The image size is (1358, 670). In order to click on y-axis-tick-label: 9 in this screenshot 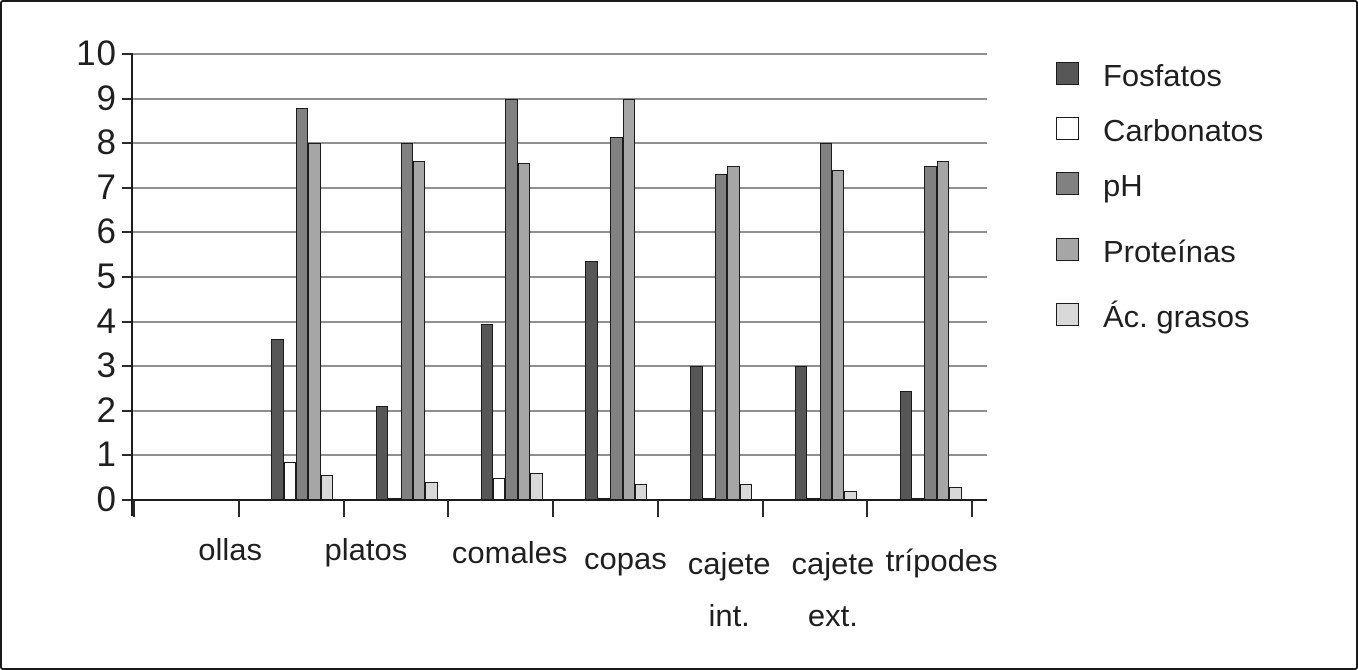, I will do `click(106, 98)`.